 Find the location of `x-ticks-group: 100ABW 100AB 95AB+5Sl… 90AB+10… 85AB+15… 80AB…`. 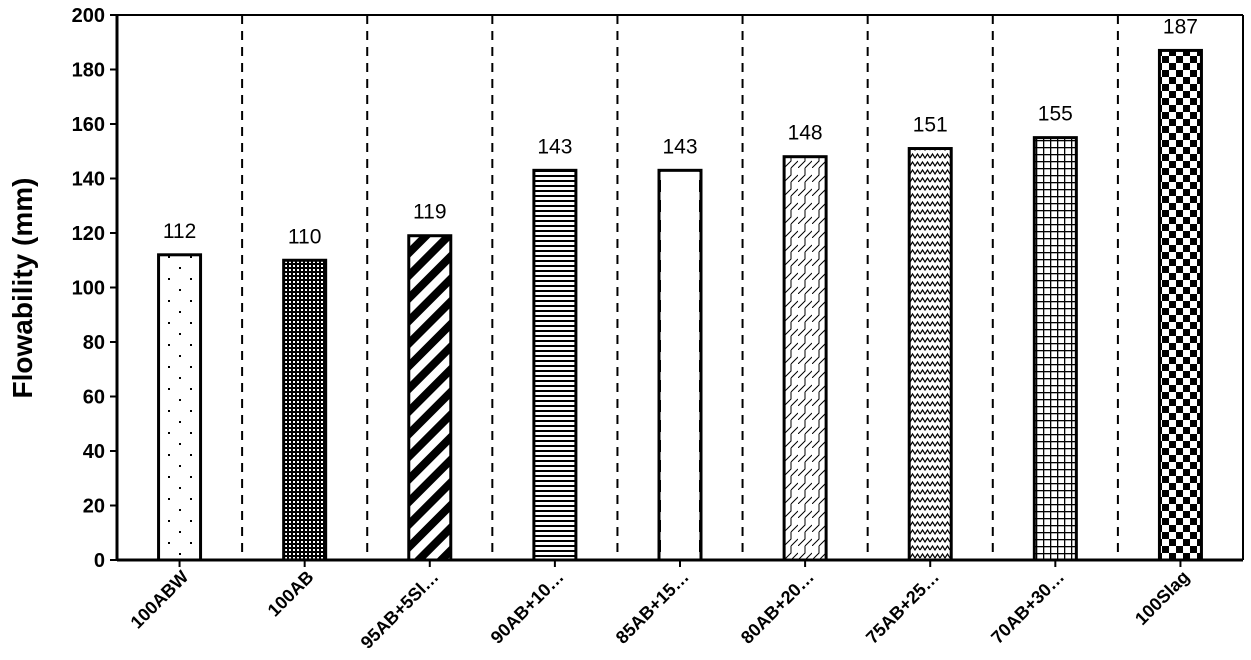

x-ticks-group: 100ABW 100AB 95AB+5Sl… 90AB+10… 85AB+15… 80AB… is located at coordinates (660, 606).